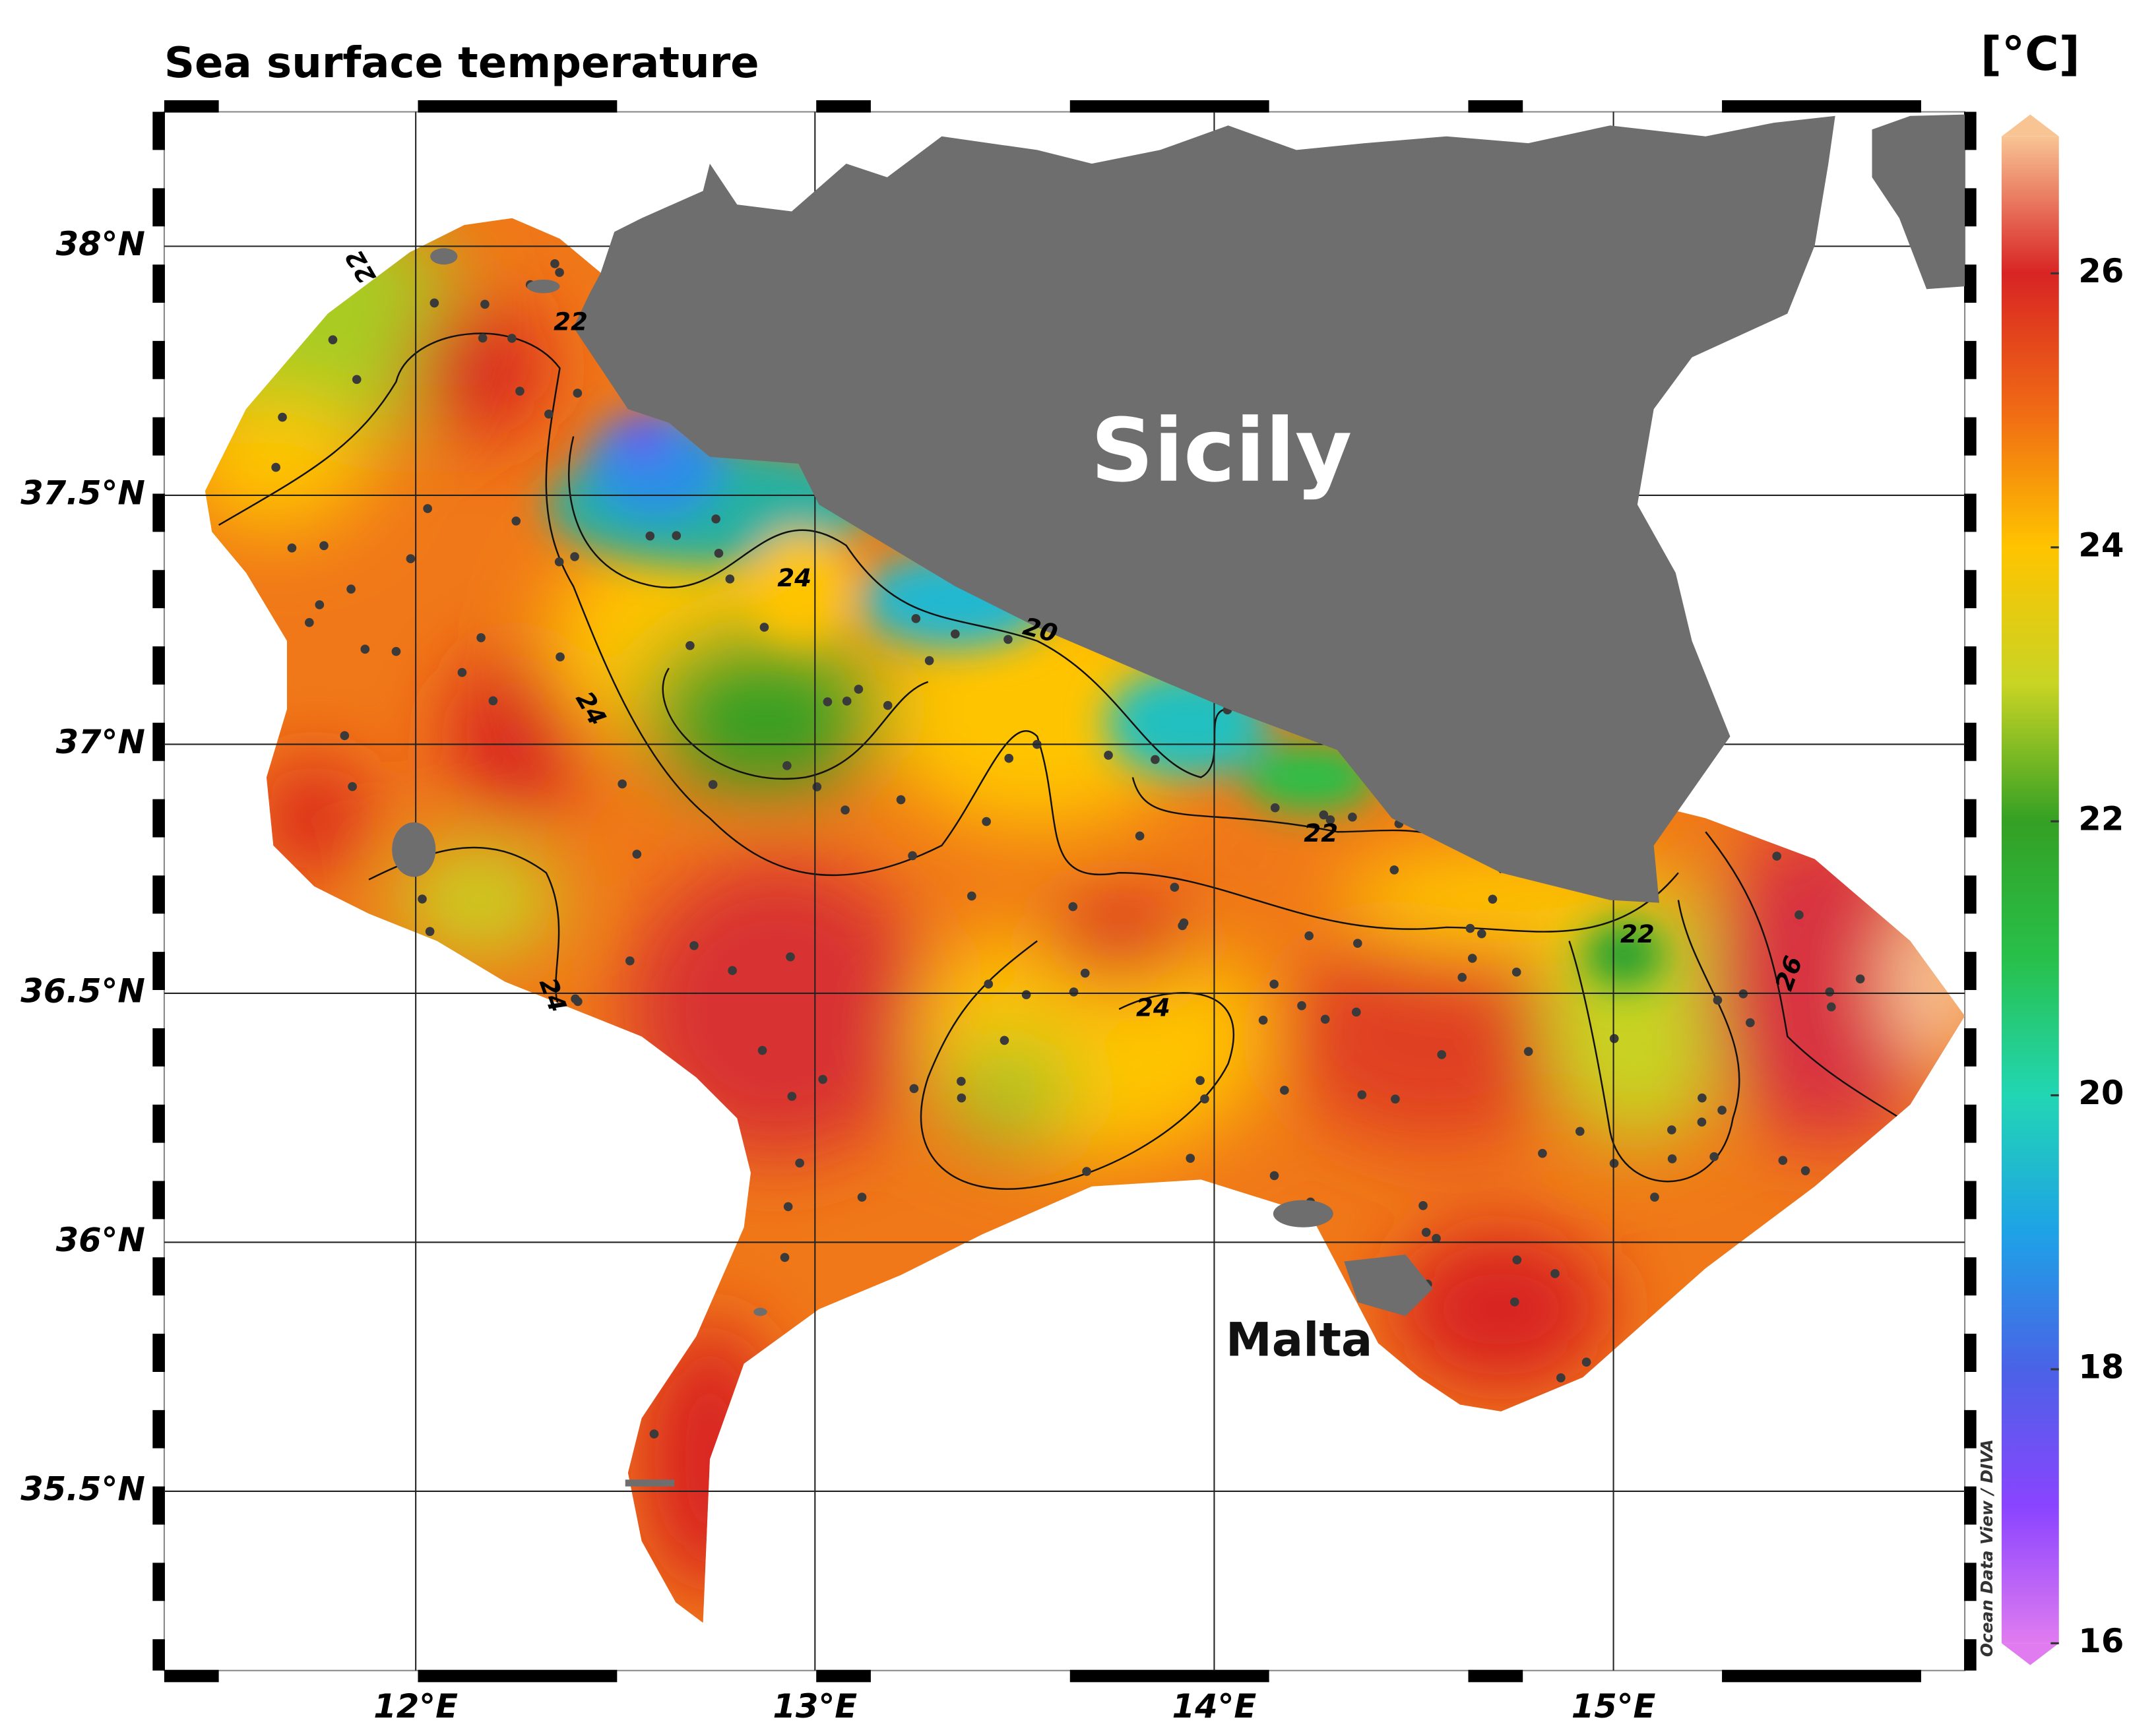 The width and height of the screenshot is (2129, 1736). What do you see at coordinates (1214, 1706) in the screenshot?
I see `lon-tick-label: 14°E` at bounding box center [1214, 1706].